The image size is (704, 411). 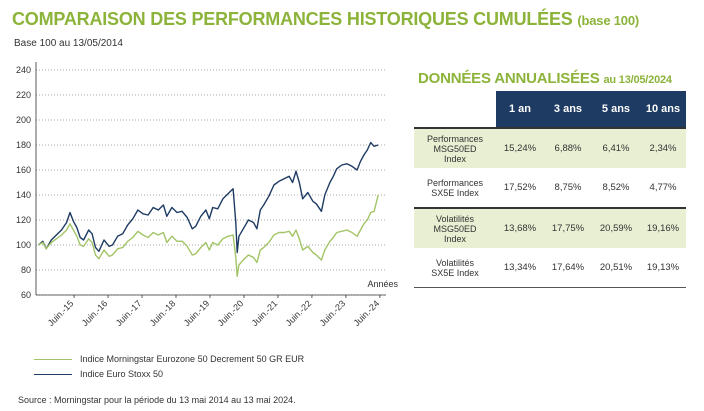 What do you see at coordinates (509, 78) in the screenshot?
I see `annualized-title-main: DONNÉES ANNUALISÉES` at bounding box center [509, 78].